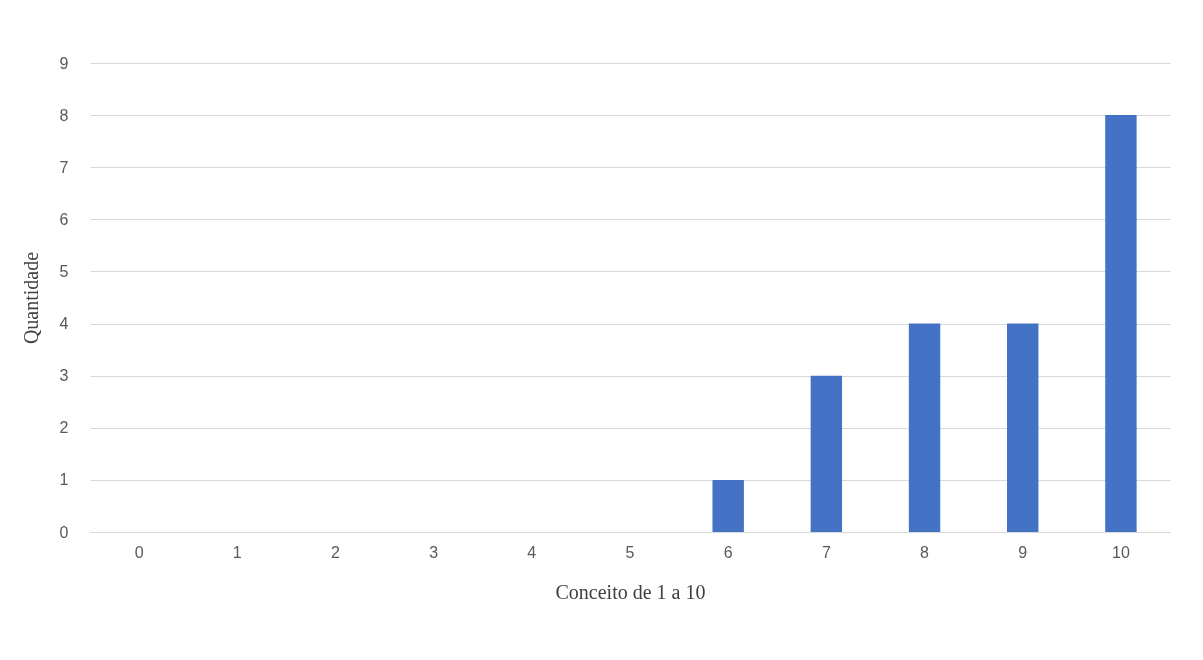 This screenshot has height=660, width=1203. Describe the element at coordinates (64, 167) in the screenshot. I see `y-tick-label: 7` at that location.